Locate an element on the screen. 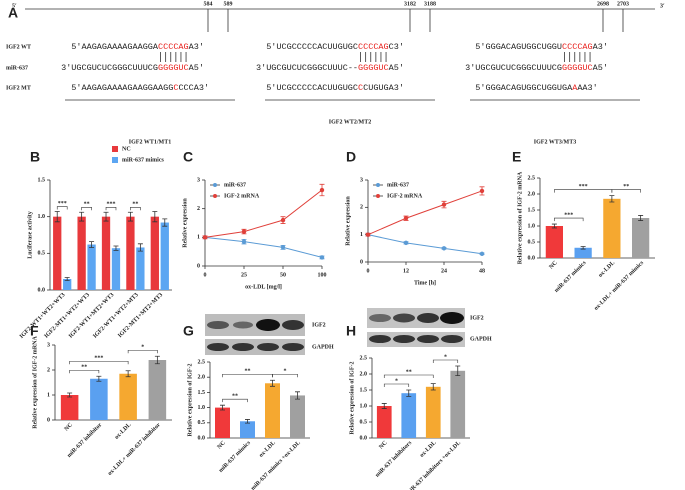  sequence: 5′GGGACAGUGGCUGGUCCCCAGA3′ is located at coordinates (541, 47).